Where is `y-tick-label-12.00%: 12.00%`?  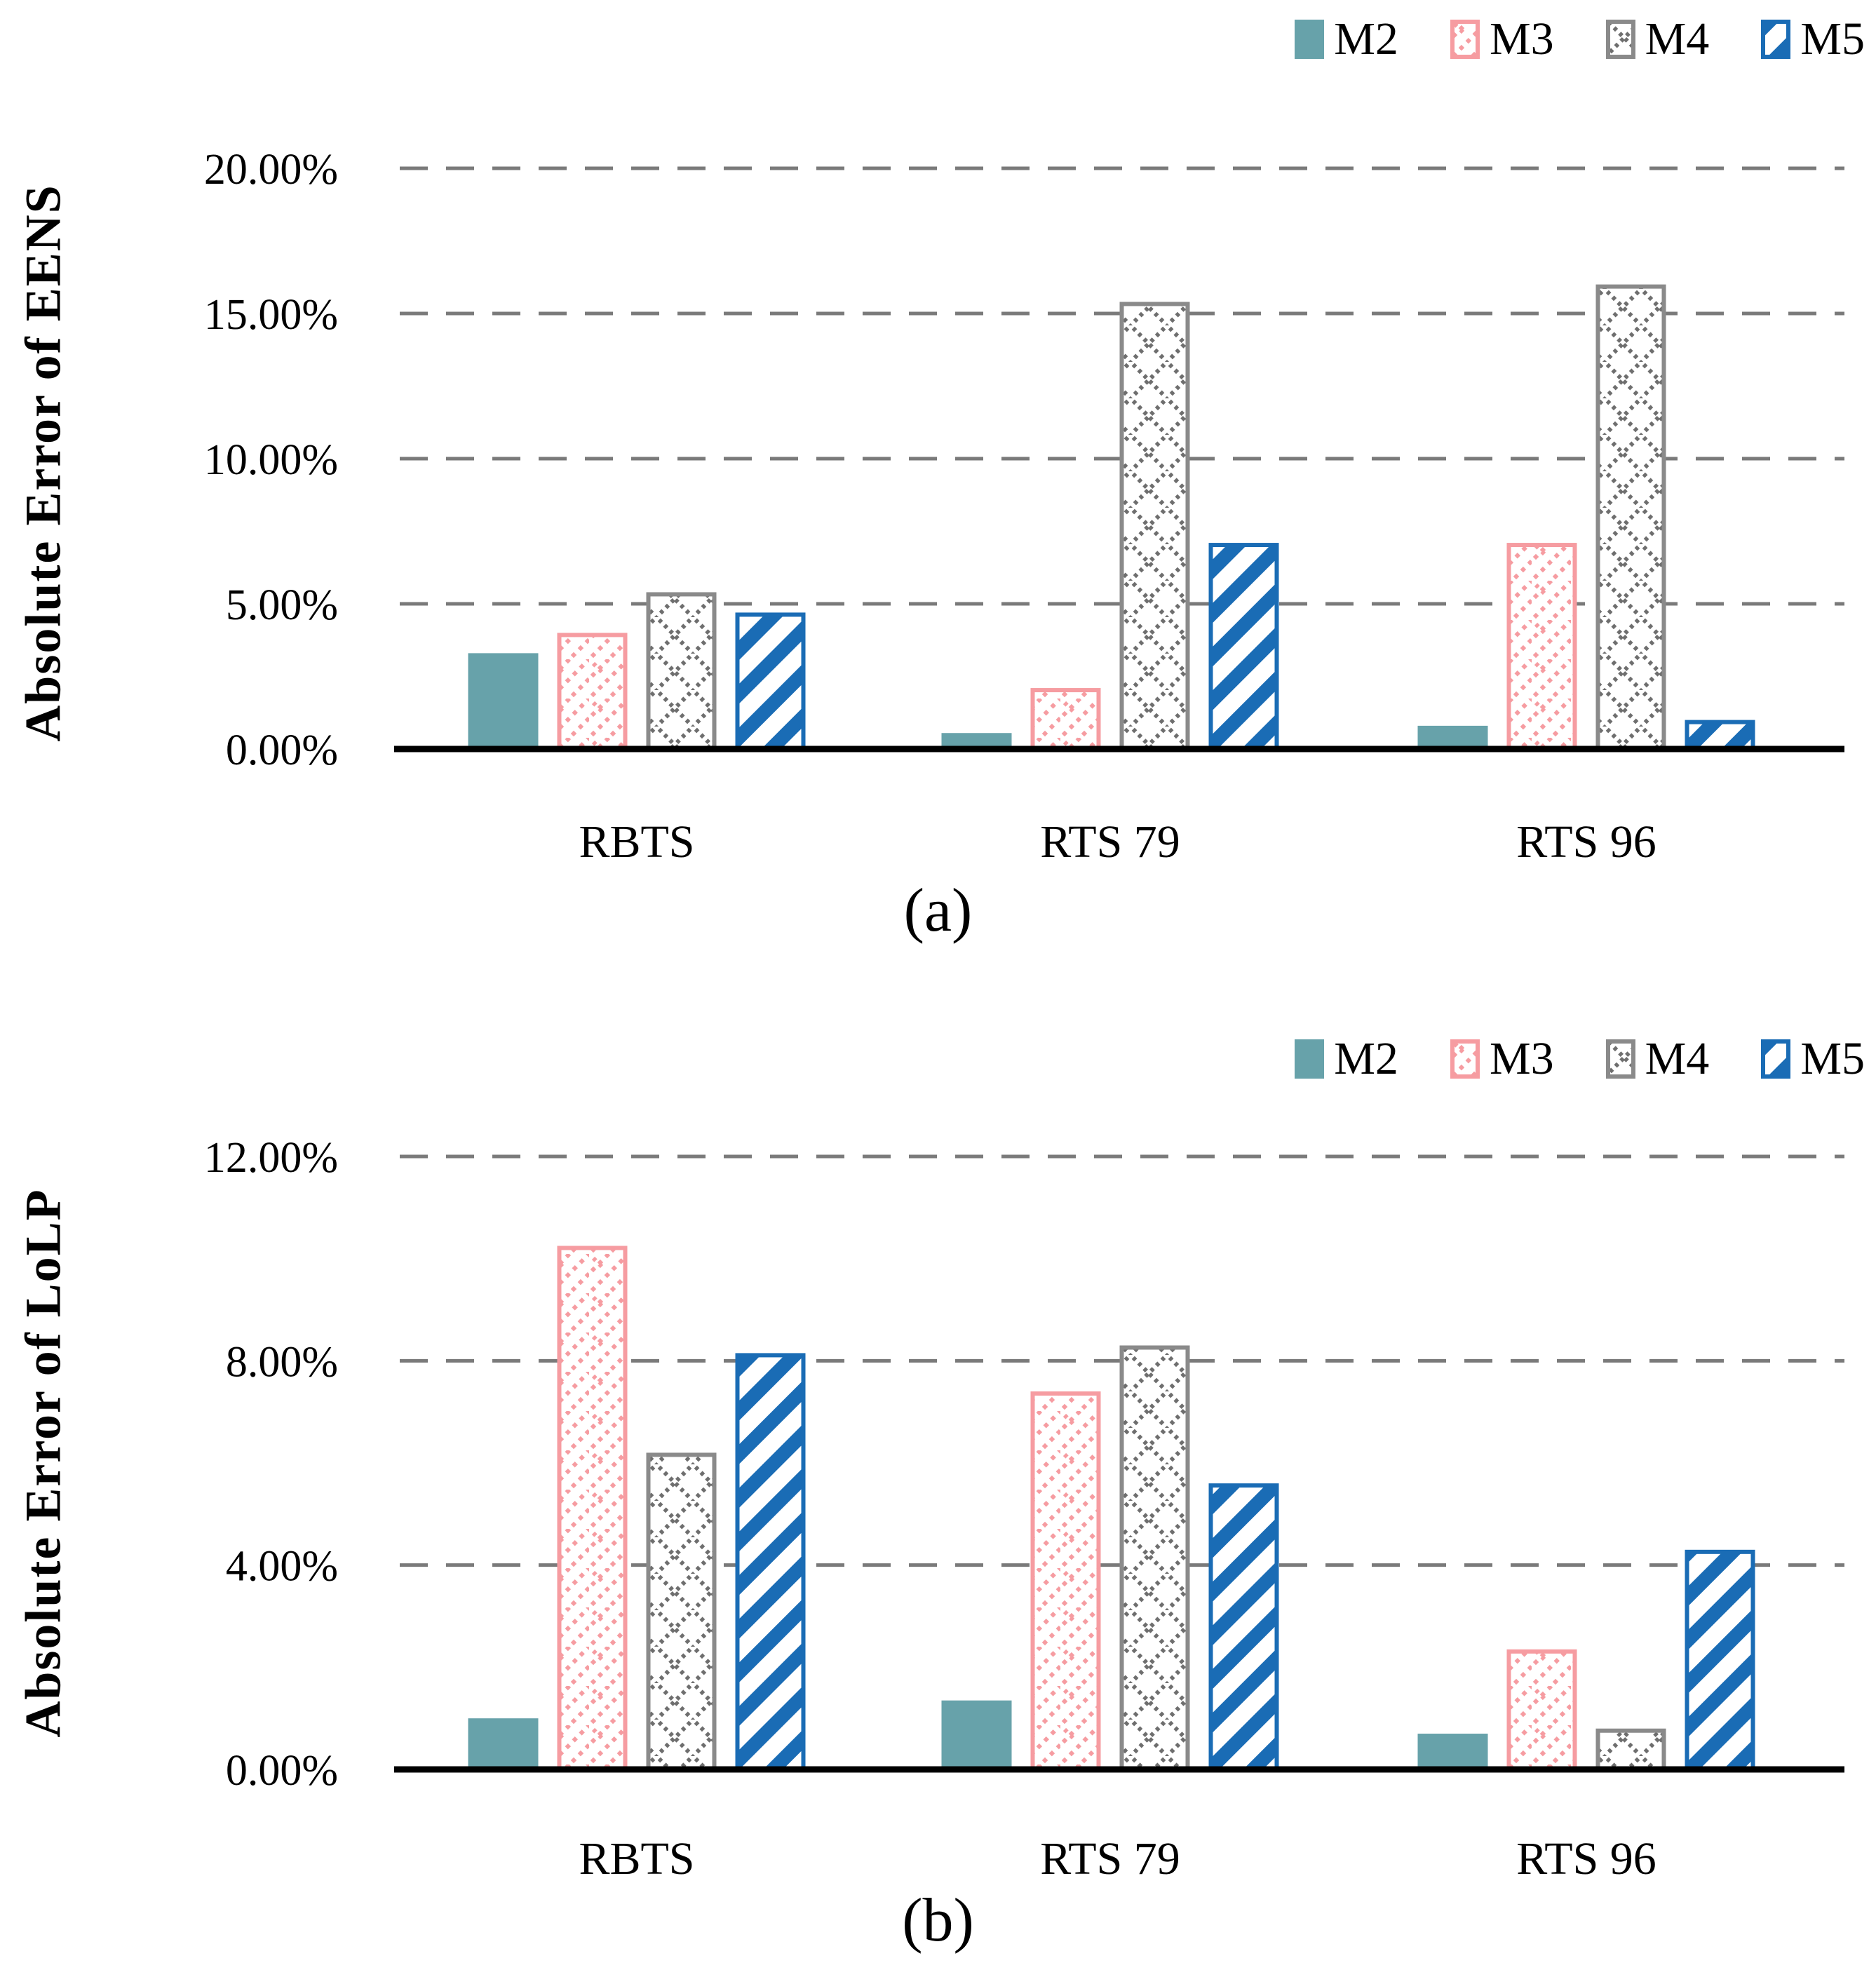
y-tick-label-12.00%: 12.00% is located at coordinates (271, 1159).